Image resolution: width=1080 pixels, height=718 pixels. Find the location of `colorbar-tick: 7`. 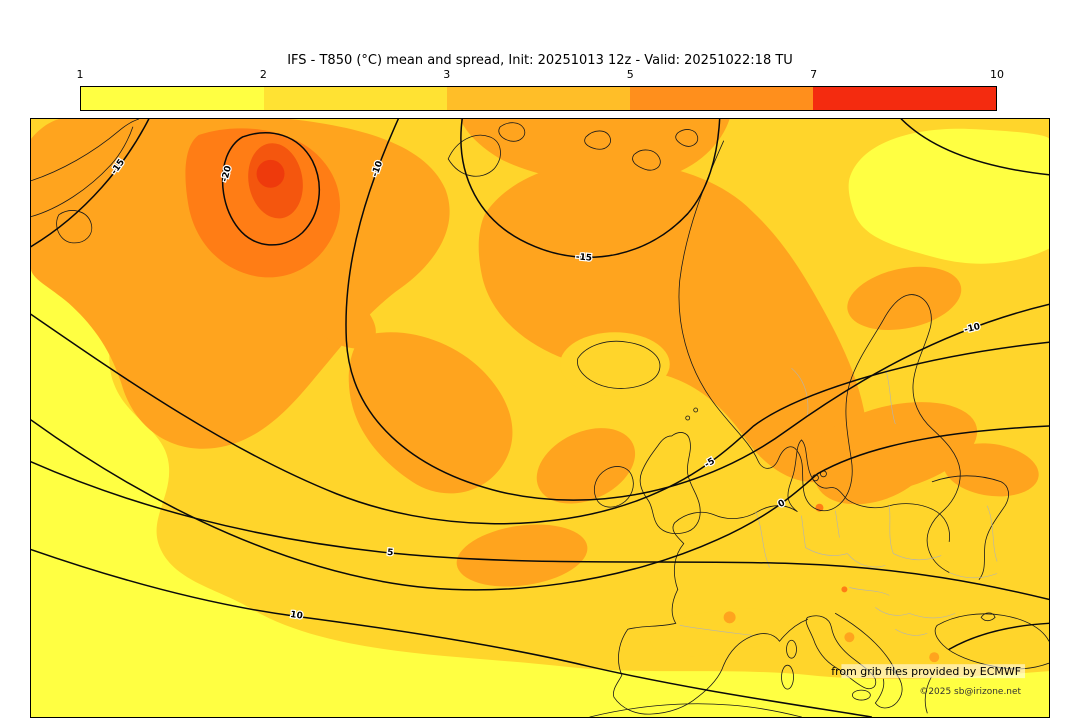

colorbar-tick: 7 is located at coordinates (814, 74).